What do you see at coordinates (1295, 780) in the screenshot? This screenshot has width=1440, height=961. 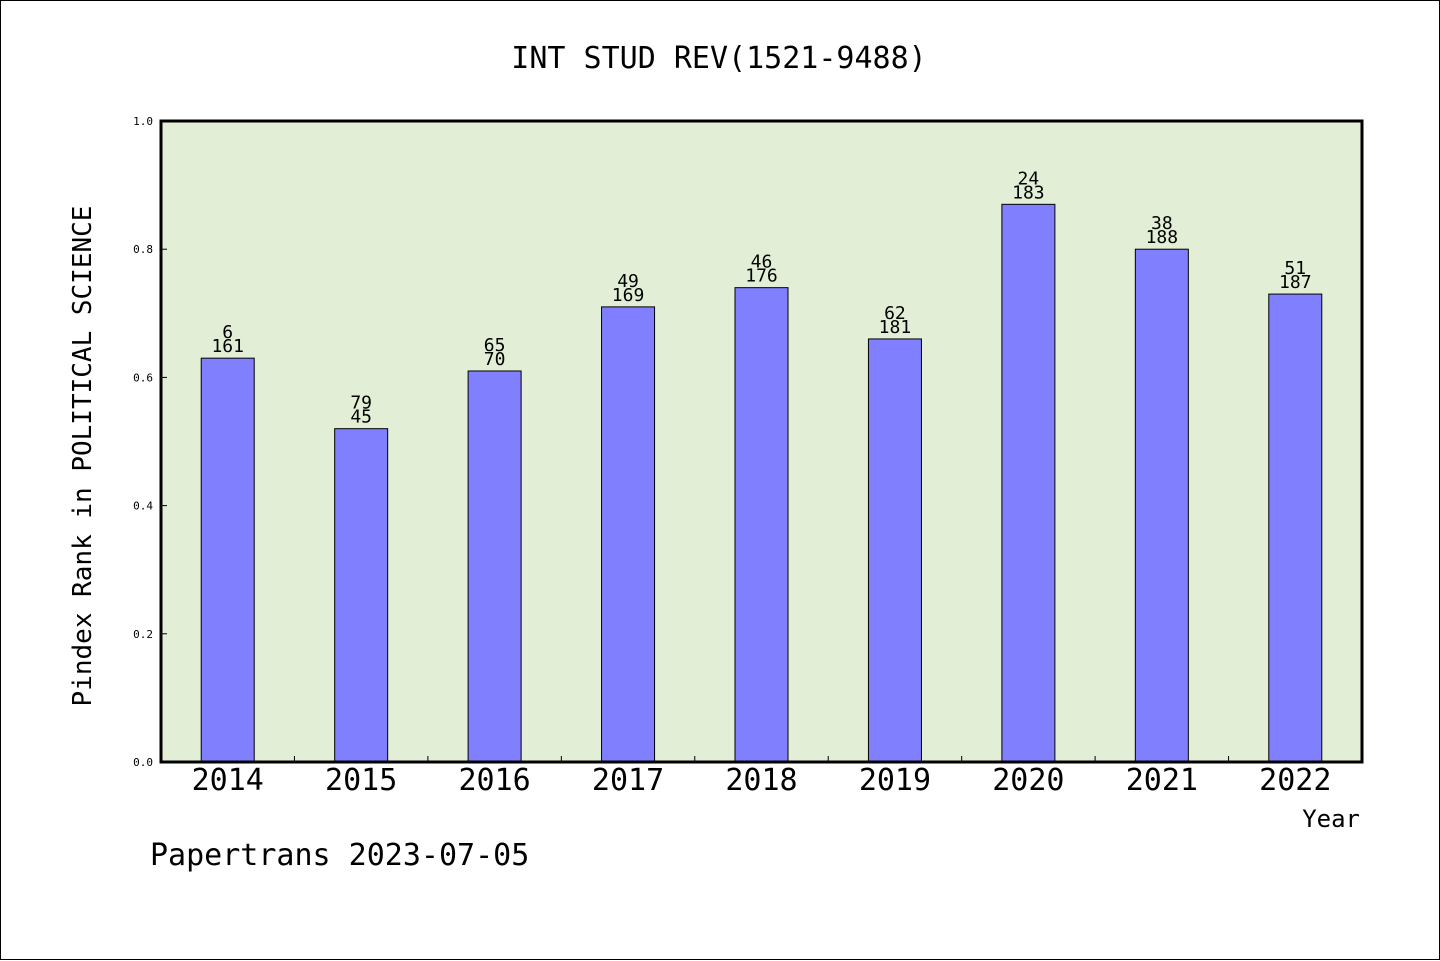 I see `x-tick-label: 2022` at bounding box center [1295, 780].